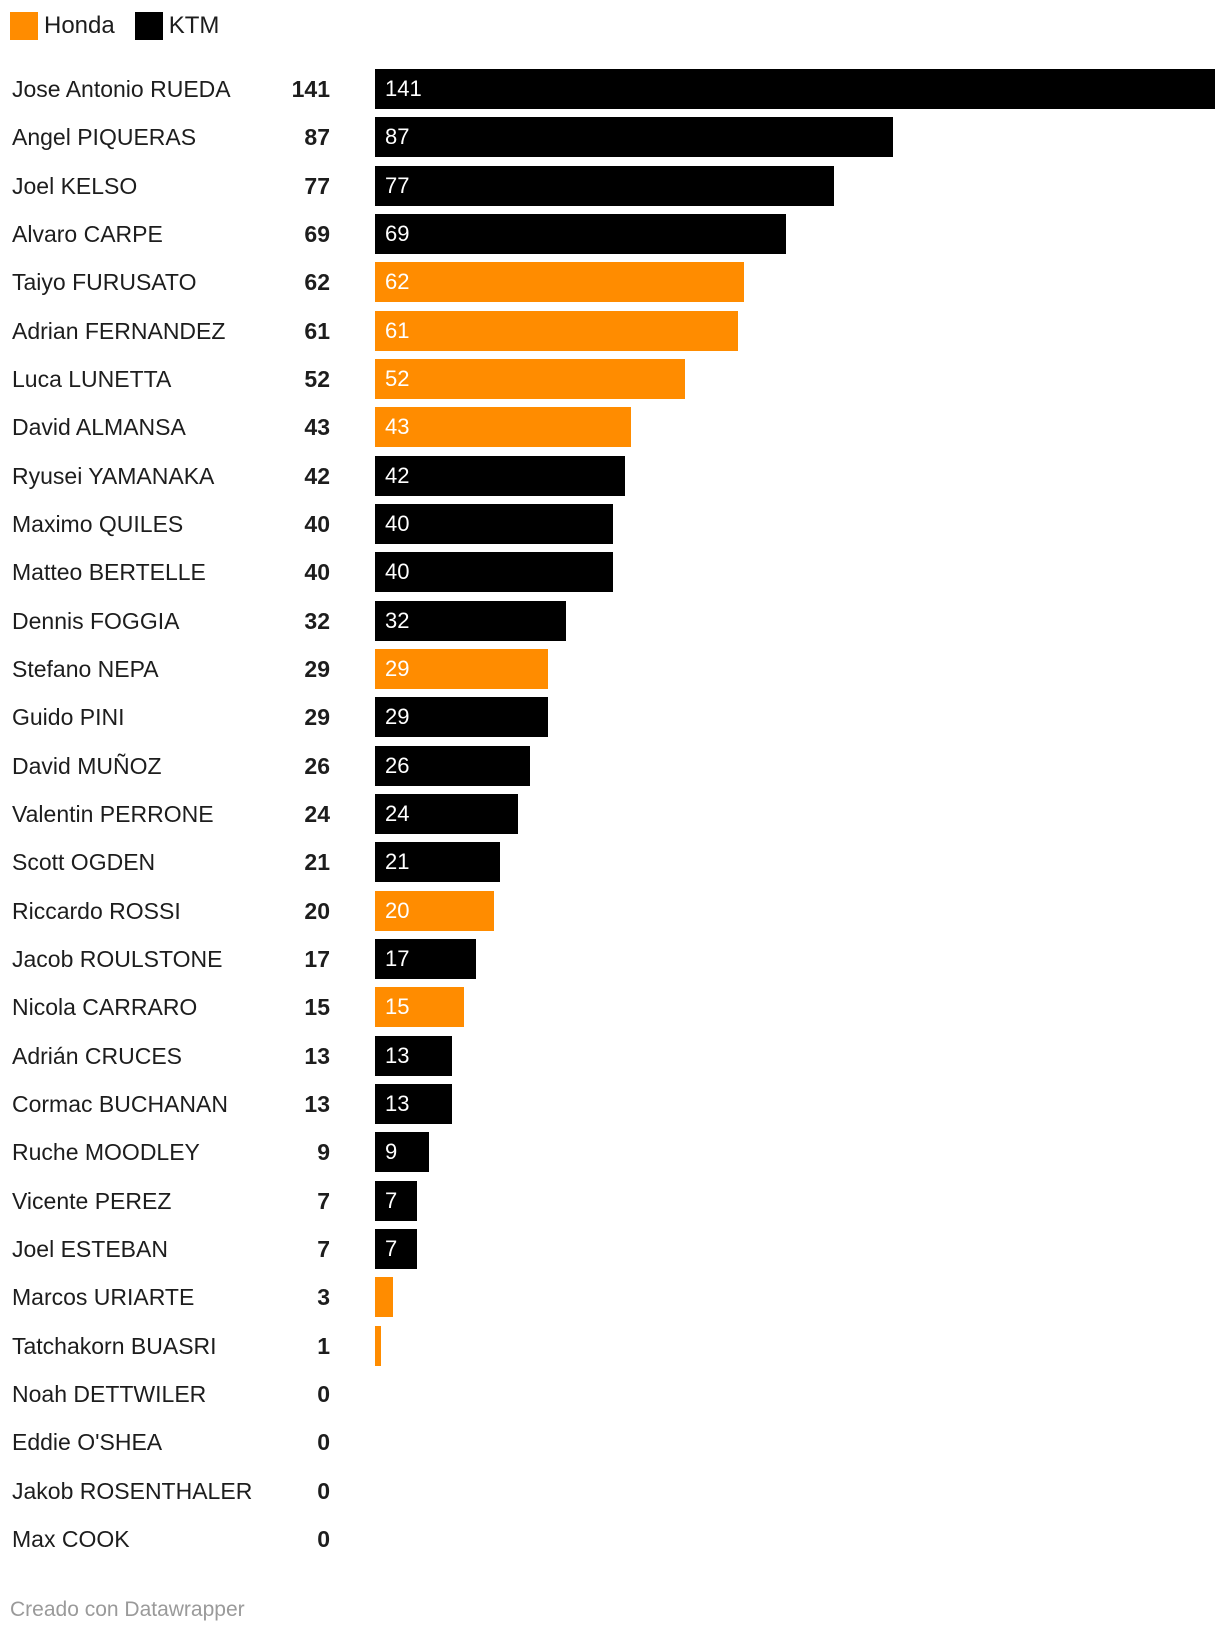 This screenshot has width=1220, height=1626. What do you see at coordinates (610, 669) in the screenshot?
I see `bar-row: Stefano NEPA 29 29` at bounding box center [610, 669].